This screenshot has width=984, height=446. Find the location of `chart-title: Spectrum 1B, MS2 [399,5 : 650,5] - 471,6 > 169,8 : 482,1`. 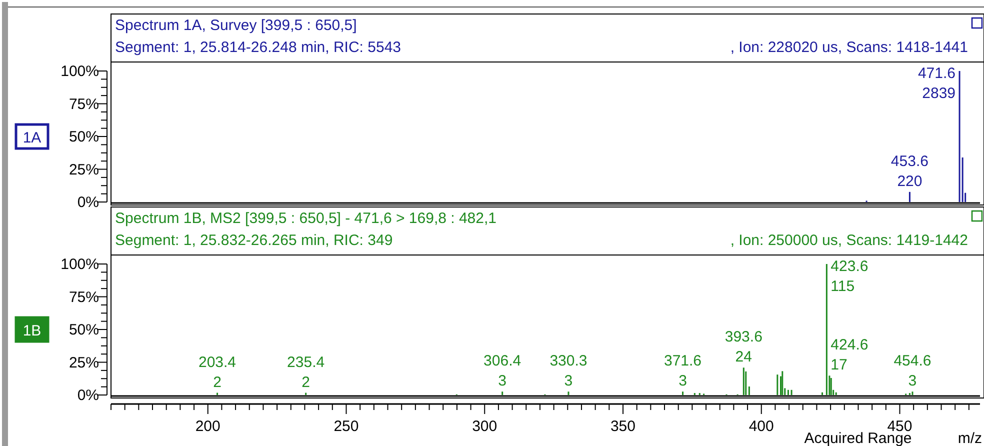

chart-title: Spectrum 1B, MS2 [399,5 : 650,5] - 471,6 > 169,8 : 482,1 is located at coordinates (305, 218).